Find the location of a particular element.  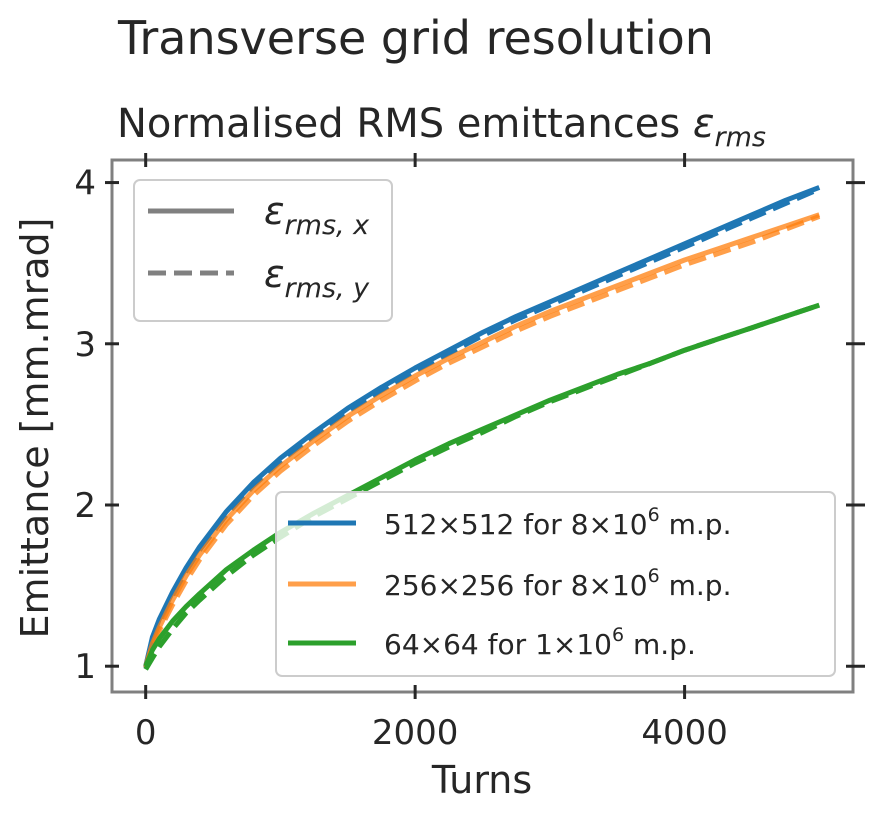

y-tick-label: 2 is located at coordinates (85, 506).